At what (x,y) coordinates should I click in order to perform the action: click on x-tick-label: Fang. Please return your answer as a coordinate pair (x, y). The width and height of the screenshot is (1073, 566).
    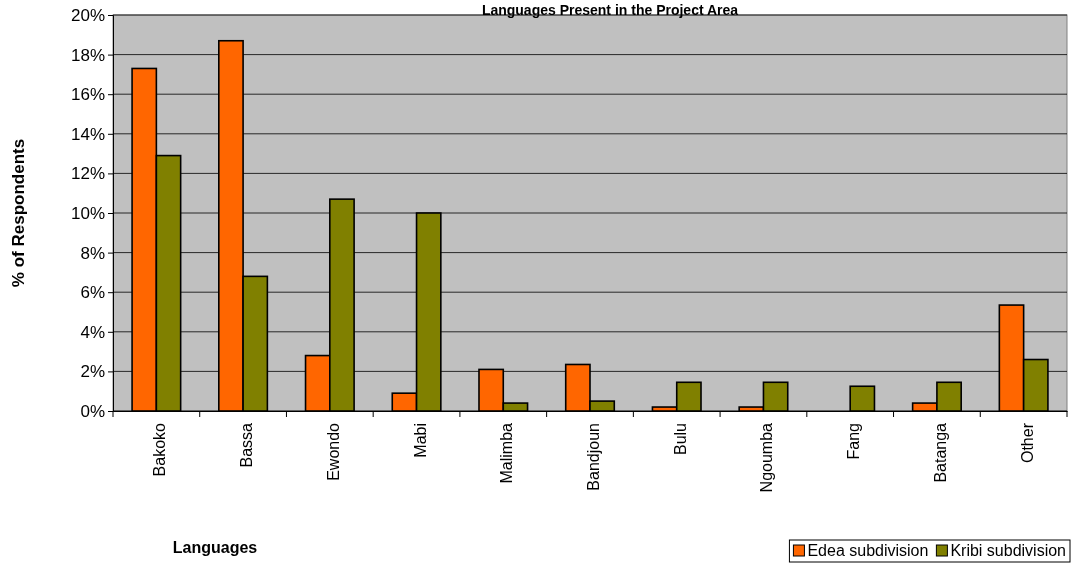
    Looking at the image, I should click on (854, 441).